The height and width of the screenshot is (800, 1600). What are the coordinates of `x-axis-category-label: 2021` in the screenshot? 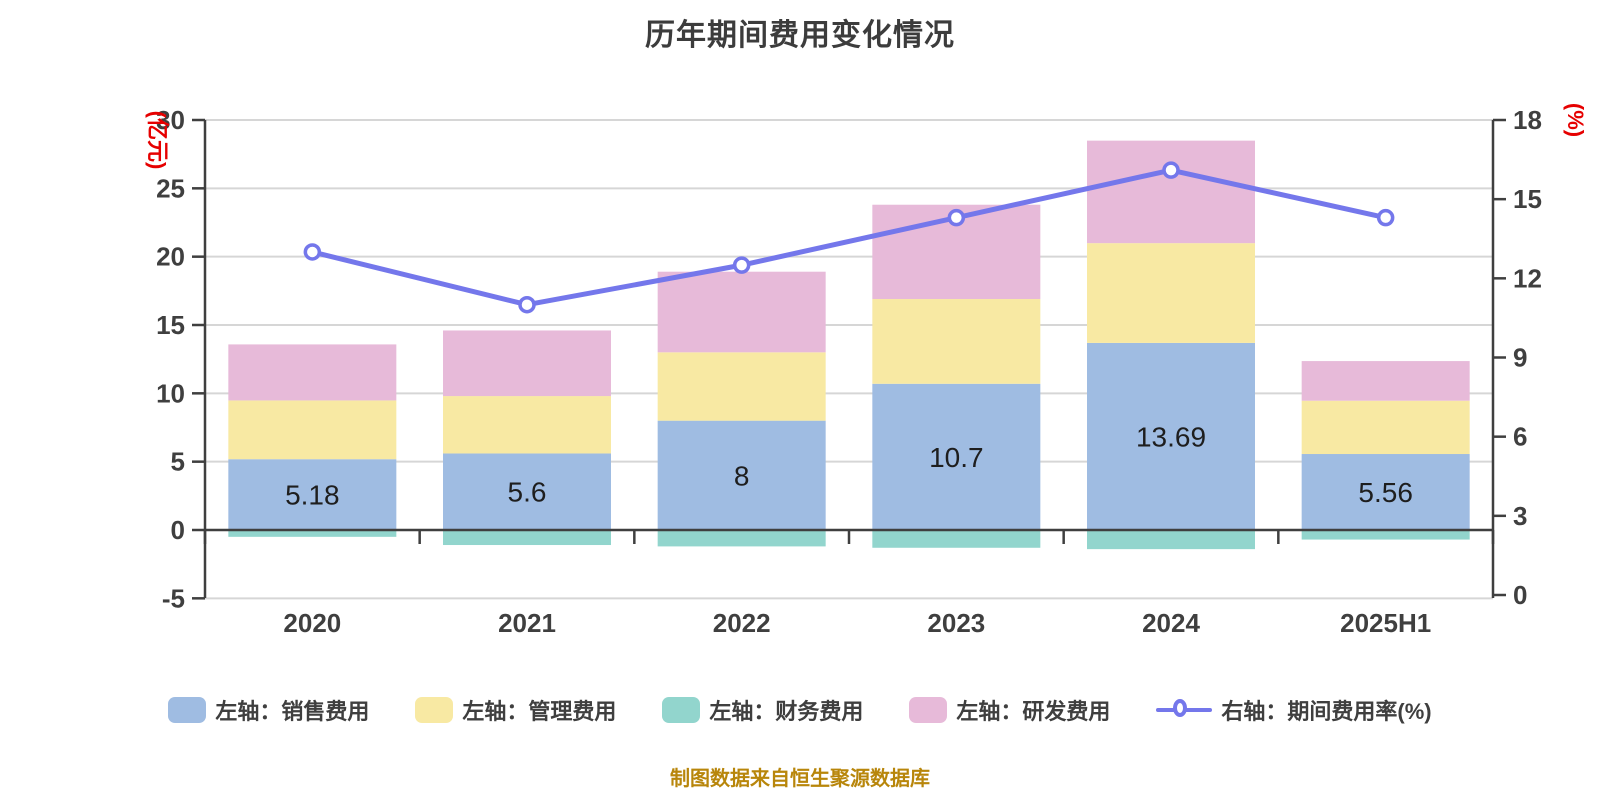 It's located at (527, 623).